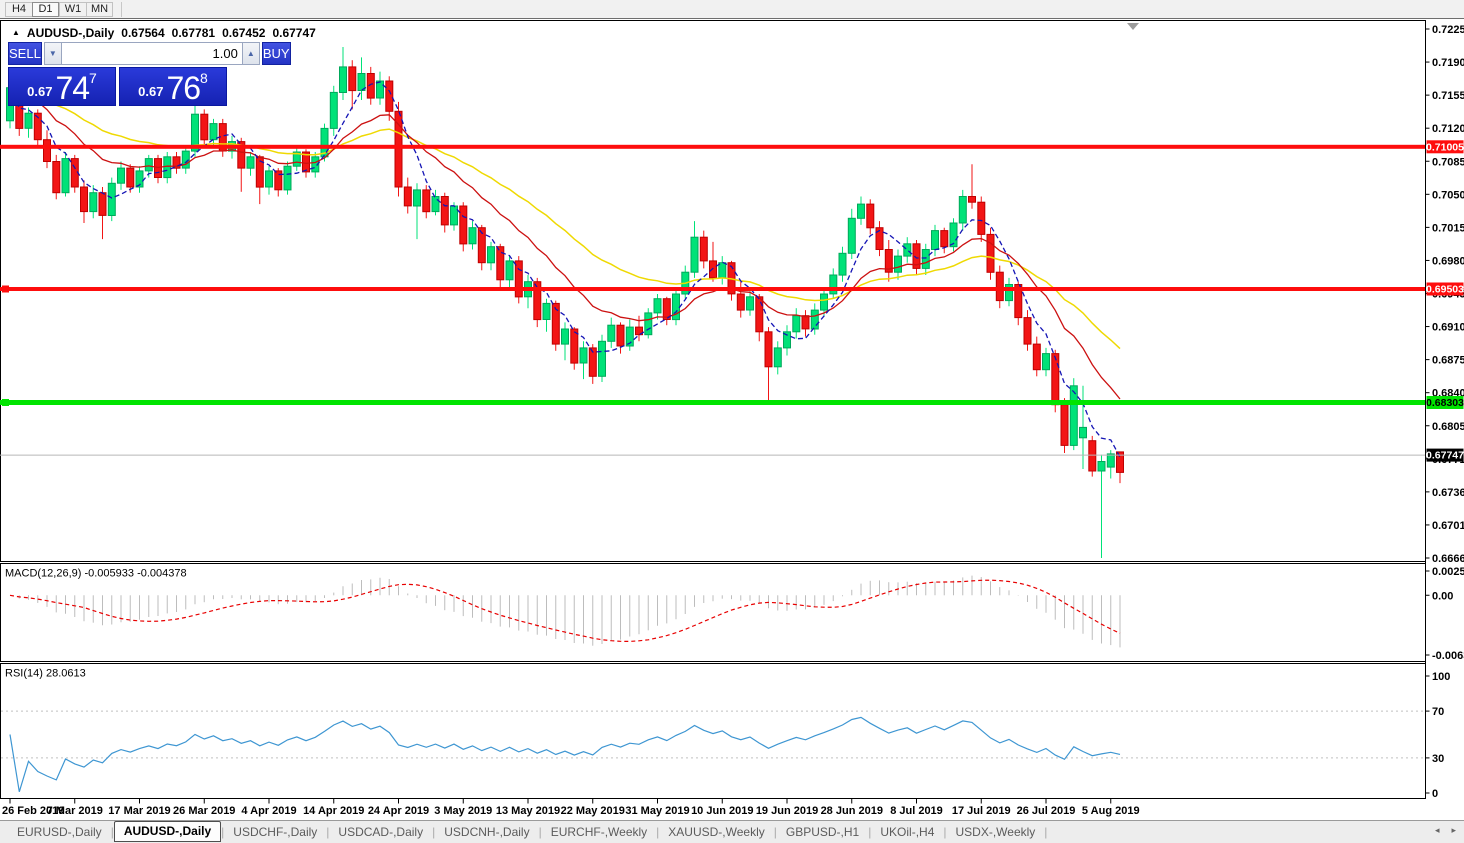 Image resolution: width=1464 pixels, height=843 pixels. What do you see at coordinates (204, 811) in the screenshot?
I see `date-axis-label: 26 Mar 2019` at bounding box center [204, 811].